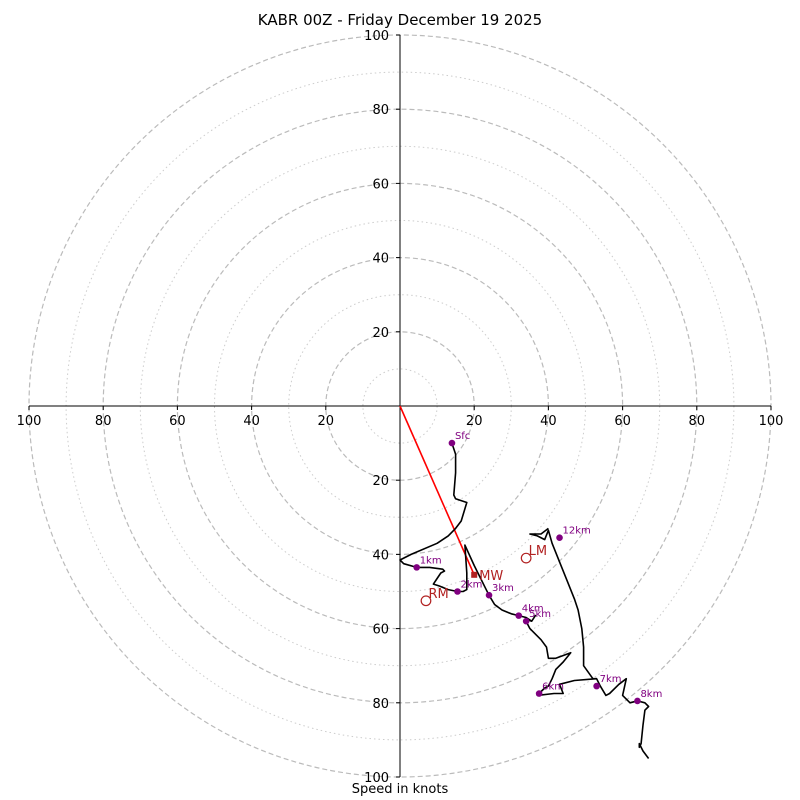 The width and height of the screenshot is (800, 800). Describe the element at coordinates (526, 558) in the screenshot. I see `storm-motion-marker-LM` at that location.